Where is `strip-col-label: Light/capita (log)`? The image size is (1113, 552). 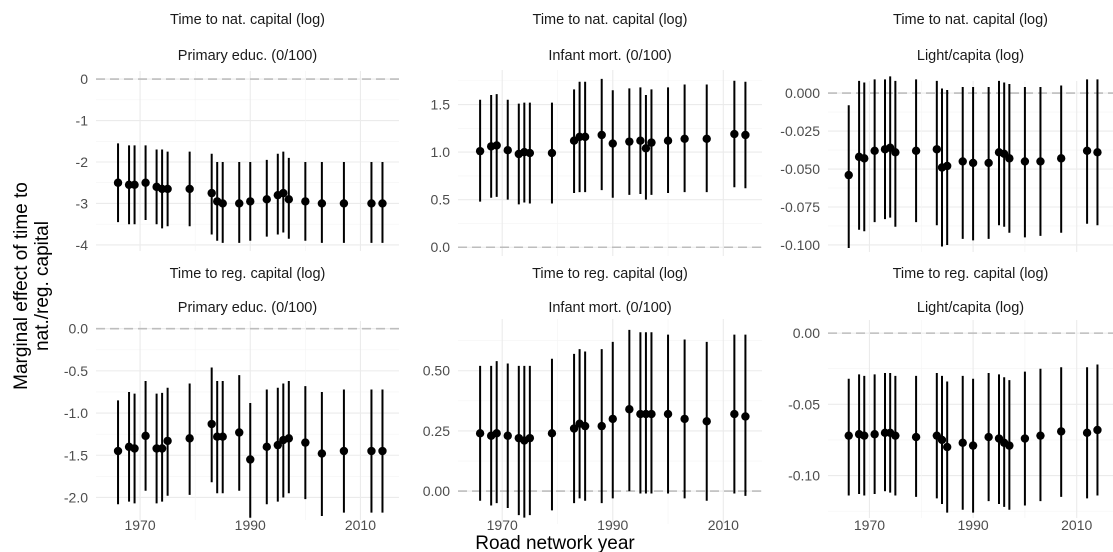
strip-col-label: Light/capita (log) is located at coordinates (970, 56).